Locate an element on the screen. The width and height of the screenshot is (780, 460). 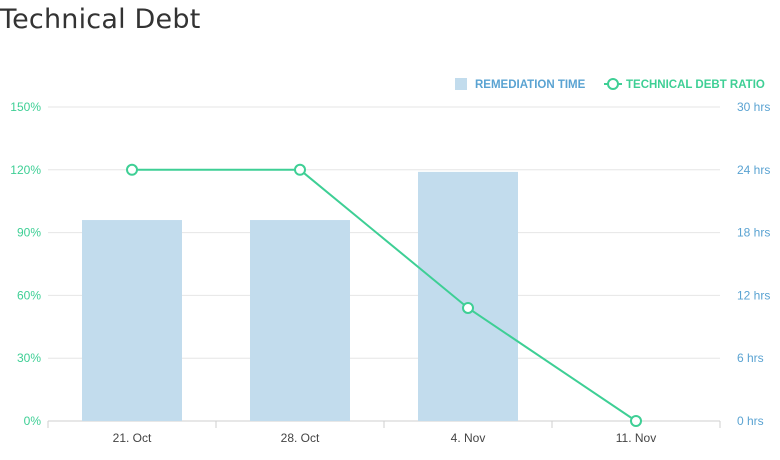
x-axis-tick-label: 28. Oct is located at coordinates (300, 438).